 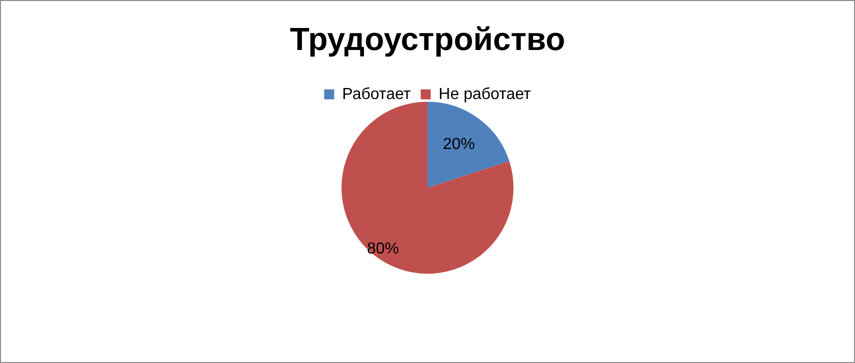 I want to click on legend-label: Не работает, so click(x=485, y=94).